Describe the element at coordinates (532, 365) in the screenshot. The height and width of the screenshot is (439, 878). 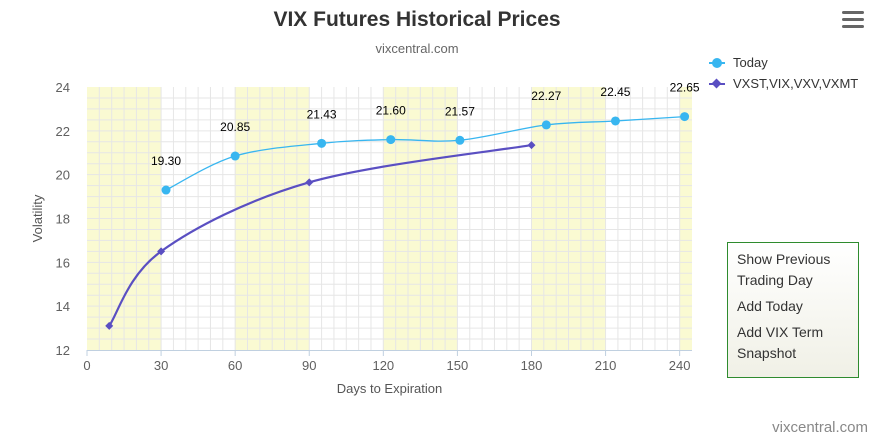
I see `x-tick-label: 180` at that location.